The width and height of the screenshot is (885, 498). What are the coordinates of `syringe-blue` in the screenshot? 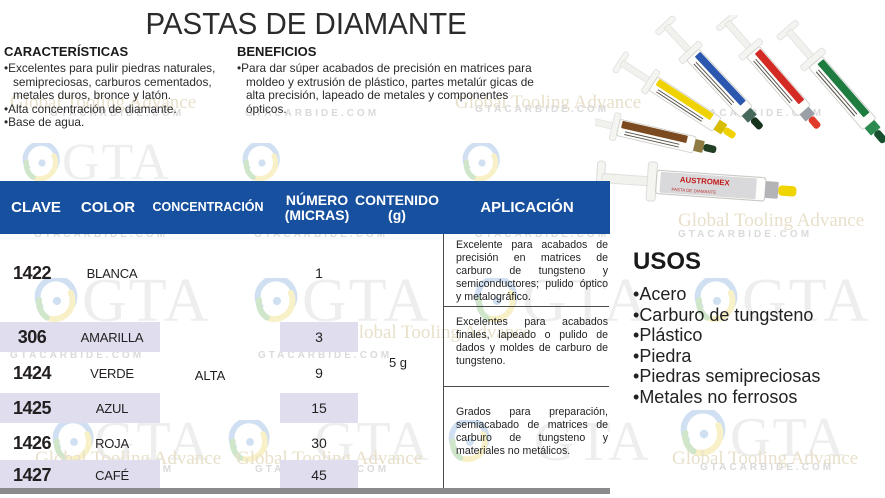 It's located at (709, 72).